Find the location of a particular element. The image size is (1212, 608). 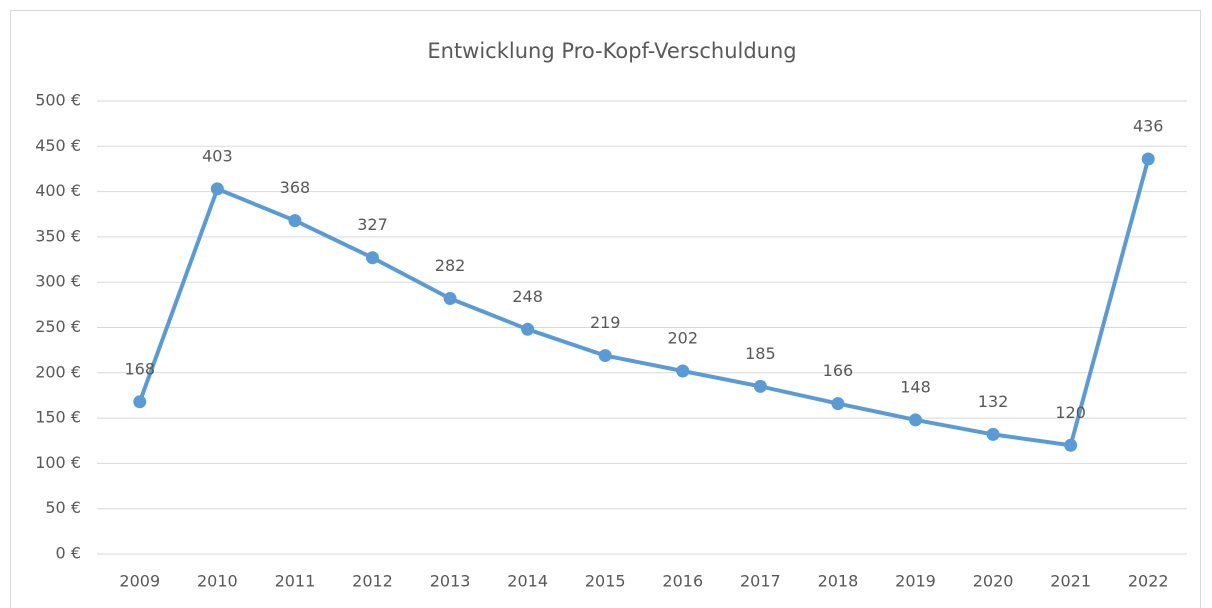

data-label: 168 is located at coordinates (140, 368).